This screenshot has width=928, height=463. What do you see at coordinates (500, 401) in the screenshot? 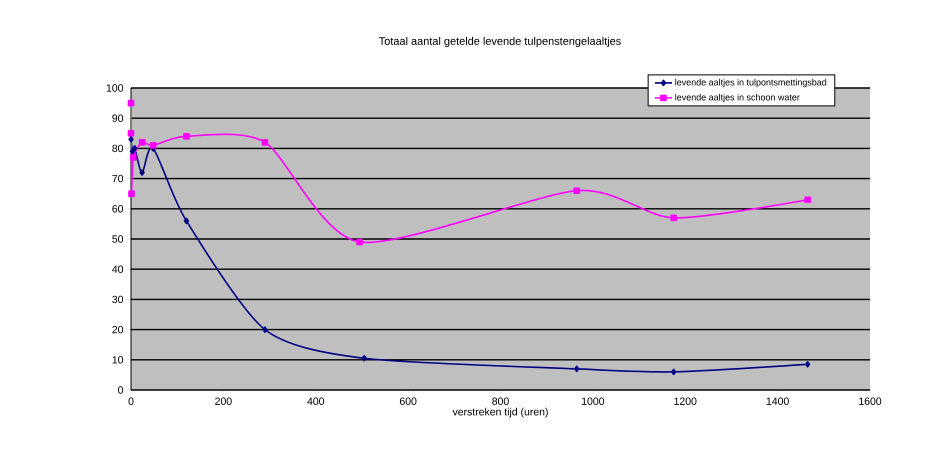
I see `x-tick-label: 800` at bounding box center [500, 401].